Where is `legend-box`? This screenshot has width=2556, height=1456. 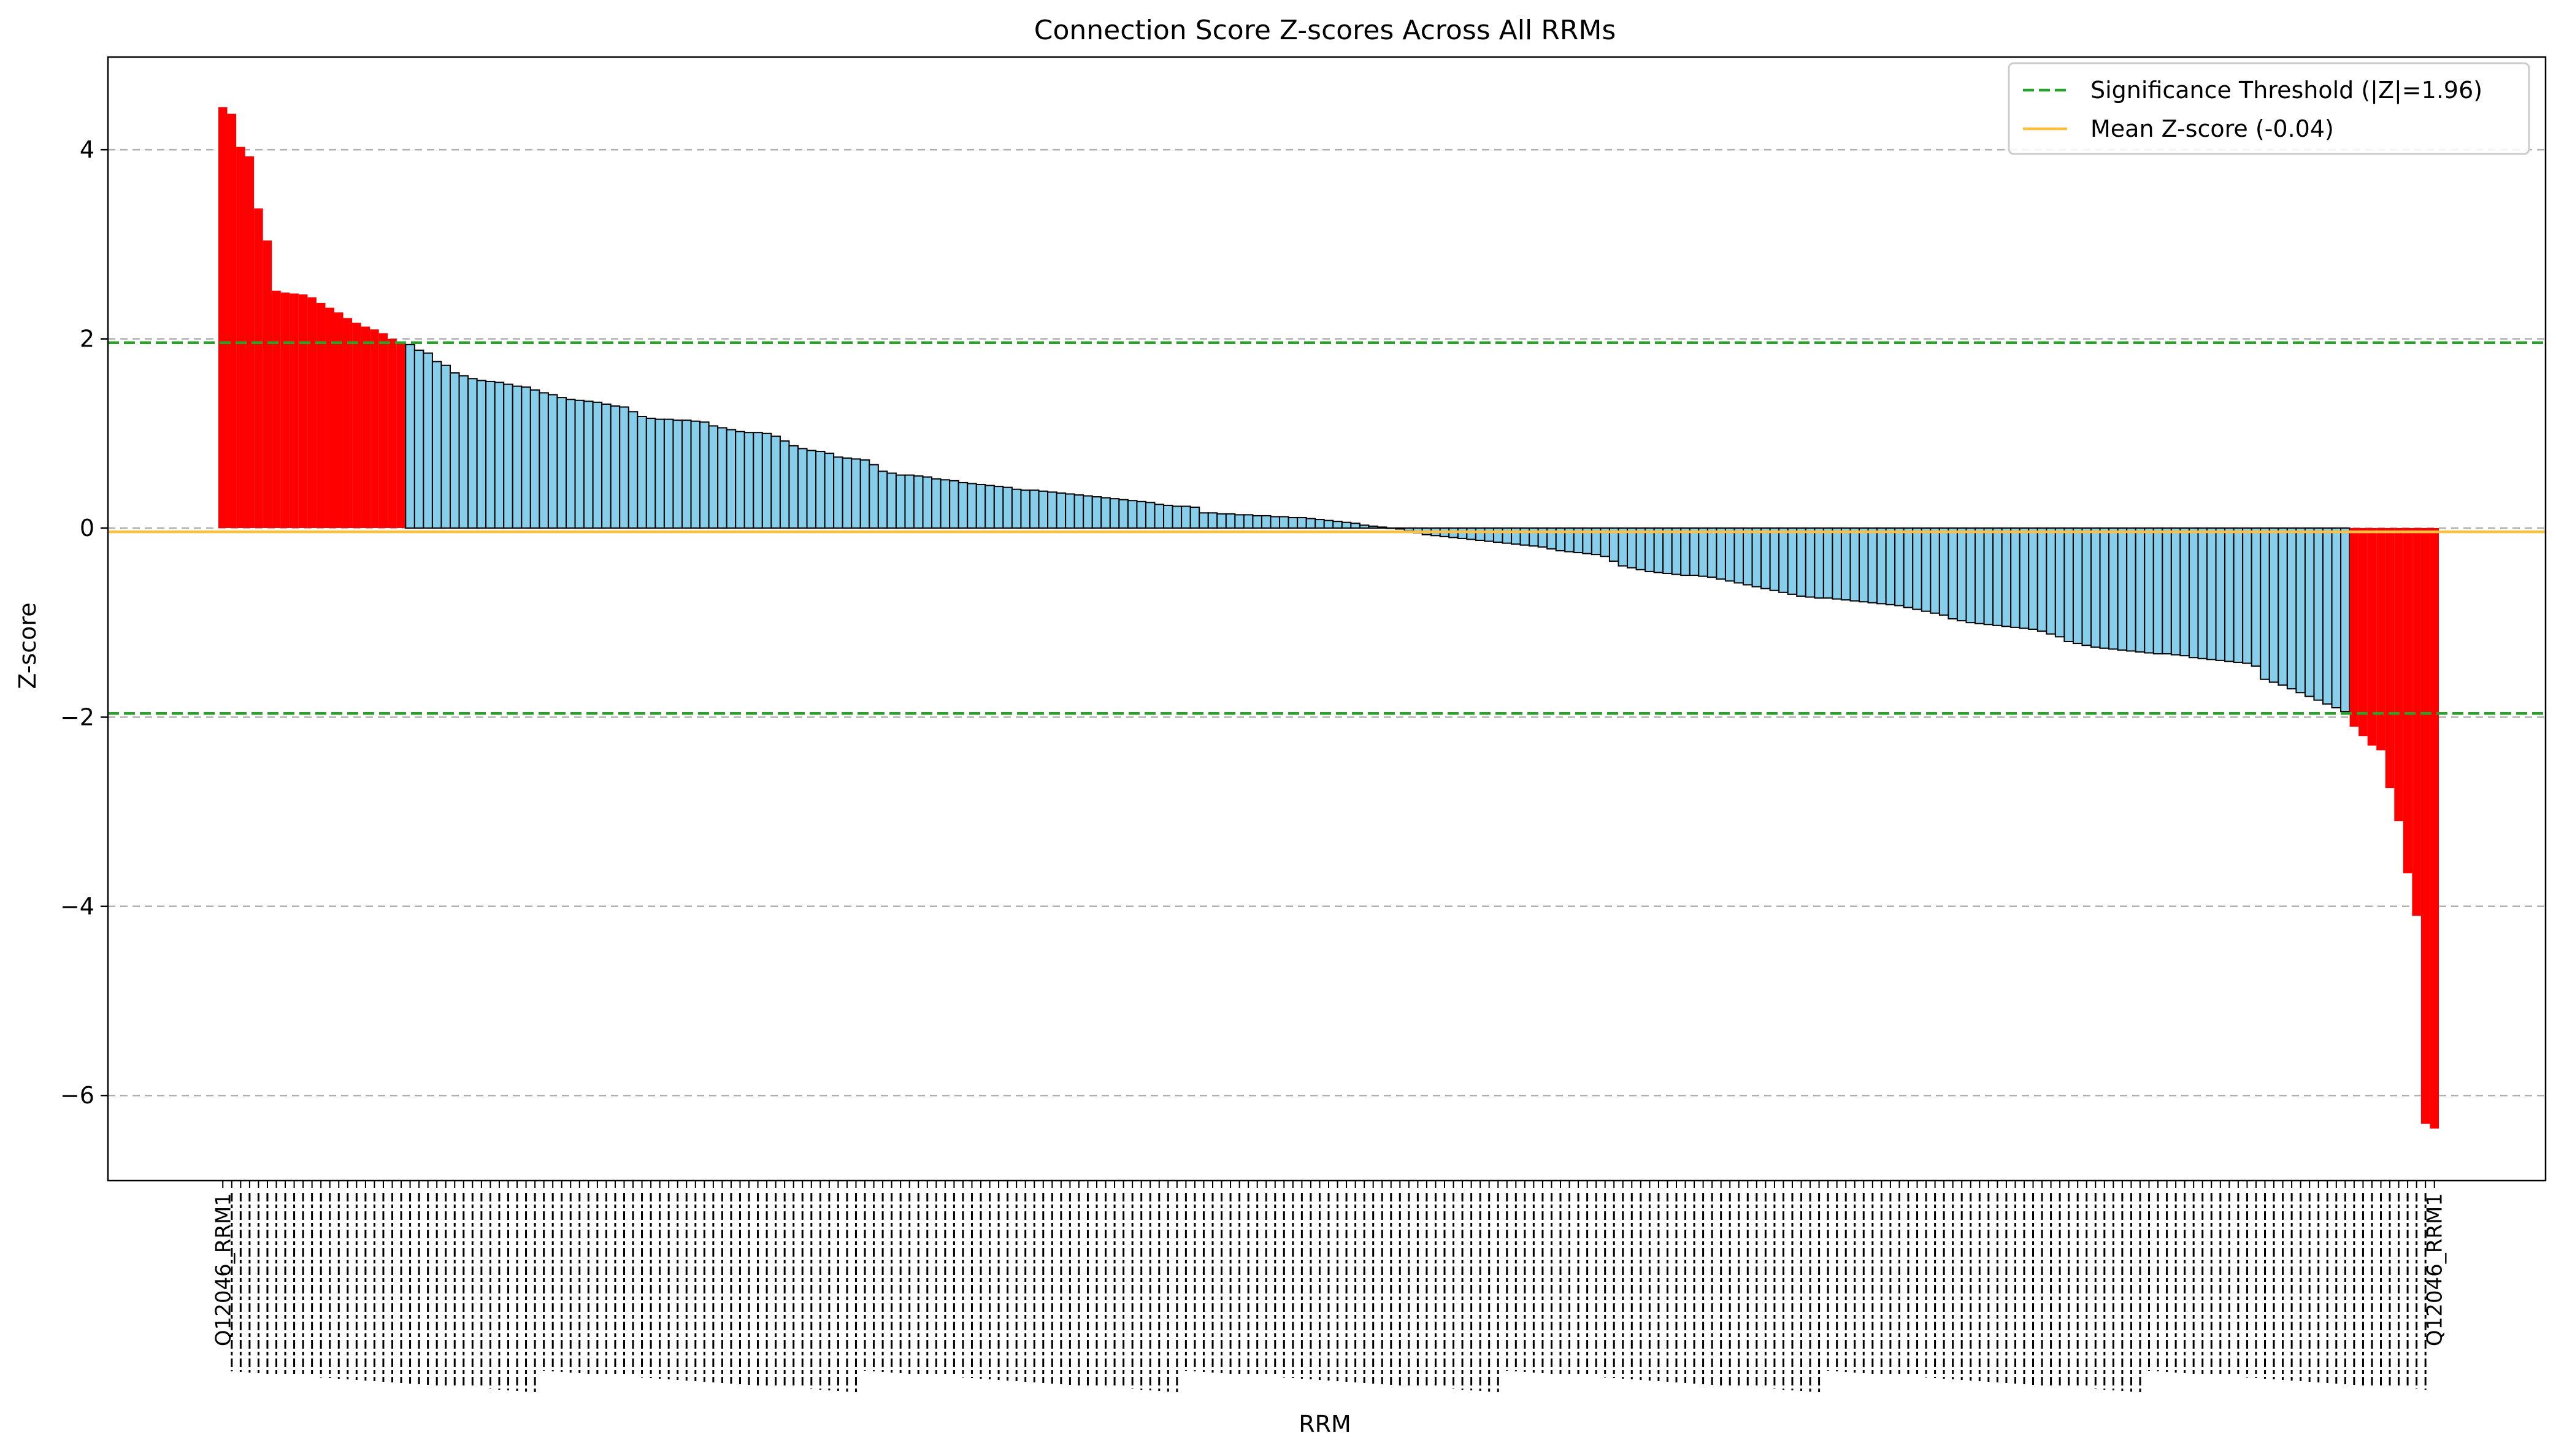 legend-box is located at coordinates (2269, 108).